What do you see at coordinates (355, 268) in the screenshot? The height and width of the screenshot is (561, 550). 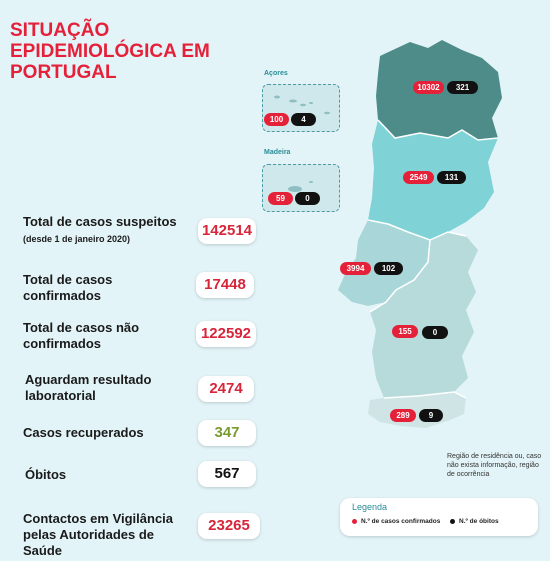 I see `lisboa-cases: 3994` at bounding box center [355, 268].